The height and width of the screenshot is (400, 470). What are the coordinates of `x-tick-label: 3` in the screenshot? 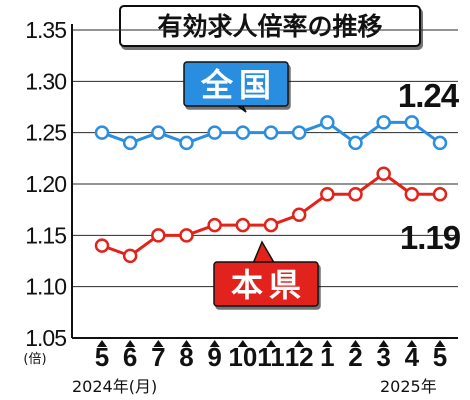 It's located at (383, 357).